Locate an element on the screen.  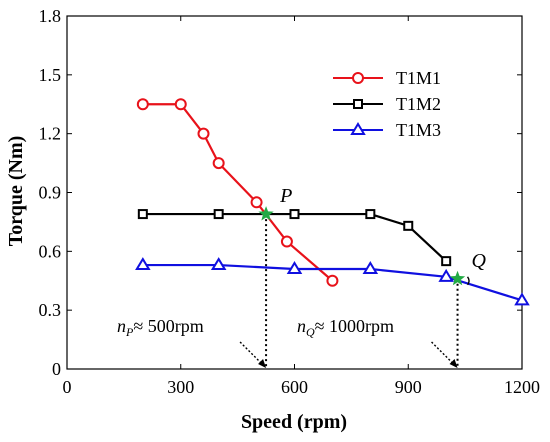
y-tick-label: 0.9 is located at coordinates (50, 193).